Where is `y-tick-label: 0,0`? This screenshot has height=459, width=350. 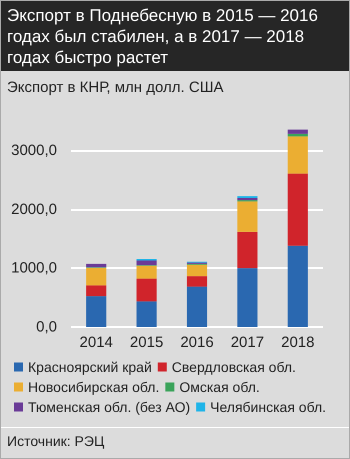 y-tick-label: 0,0 is located at coordinates (46, 327).